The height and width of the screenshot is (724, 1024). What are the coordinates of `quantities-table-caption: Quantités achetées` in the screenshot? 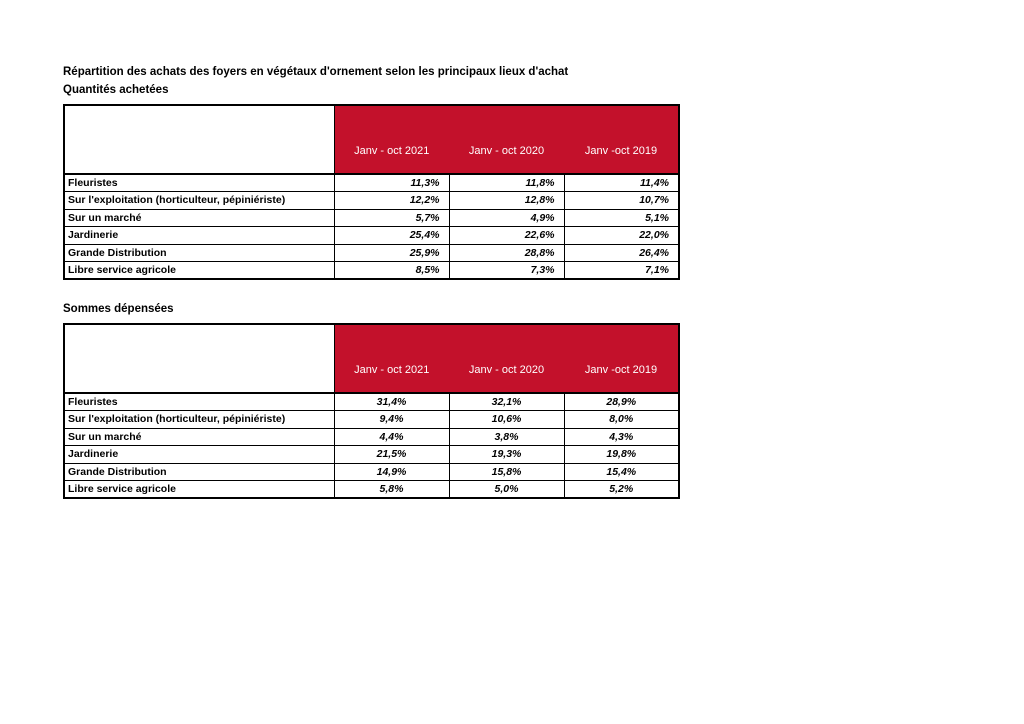 It's located at (116, 90).